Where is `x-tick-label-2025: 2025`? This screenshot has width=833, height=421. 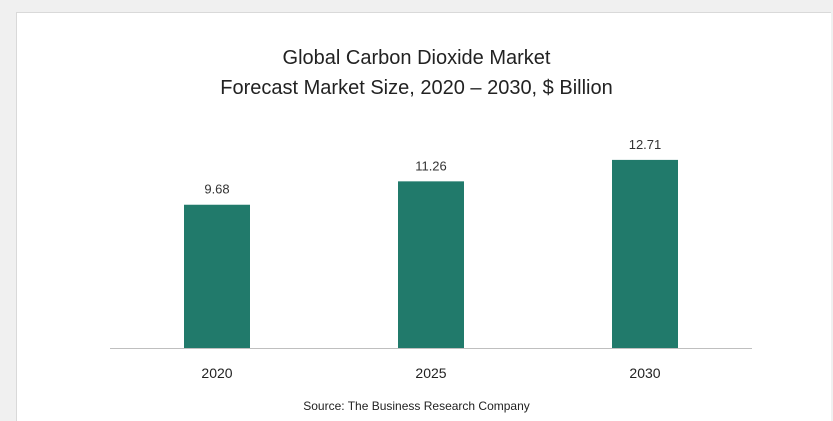
x-tick-label-2025: 2025 is located at coordinates (430, 373).